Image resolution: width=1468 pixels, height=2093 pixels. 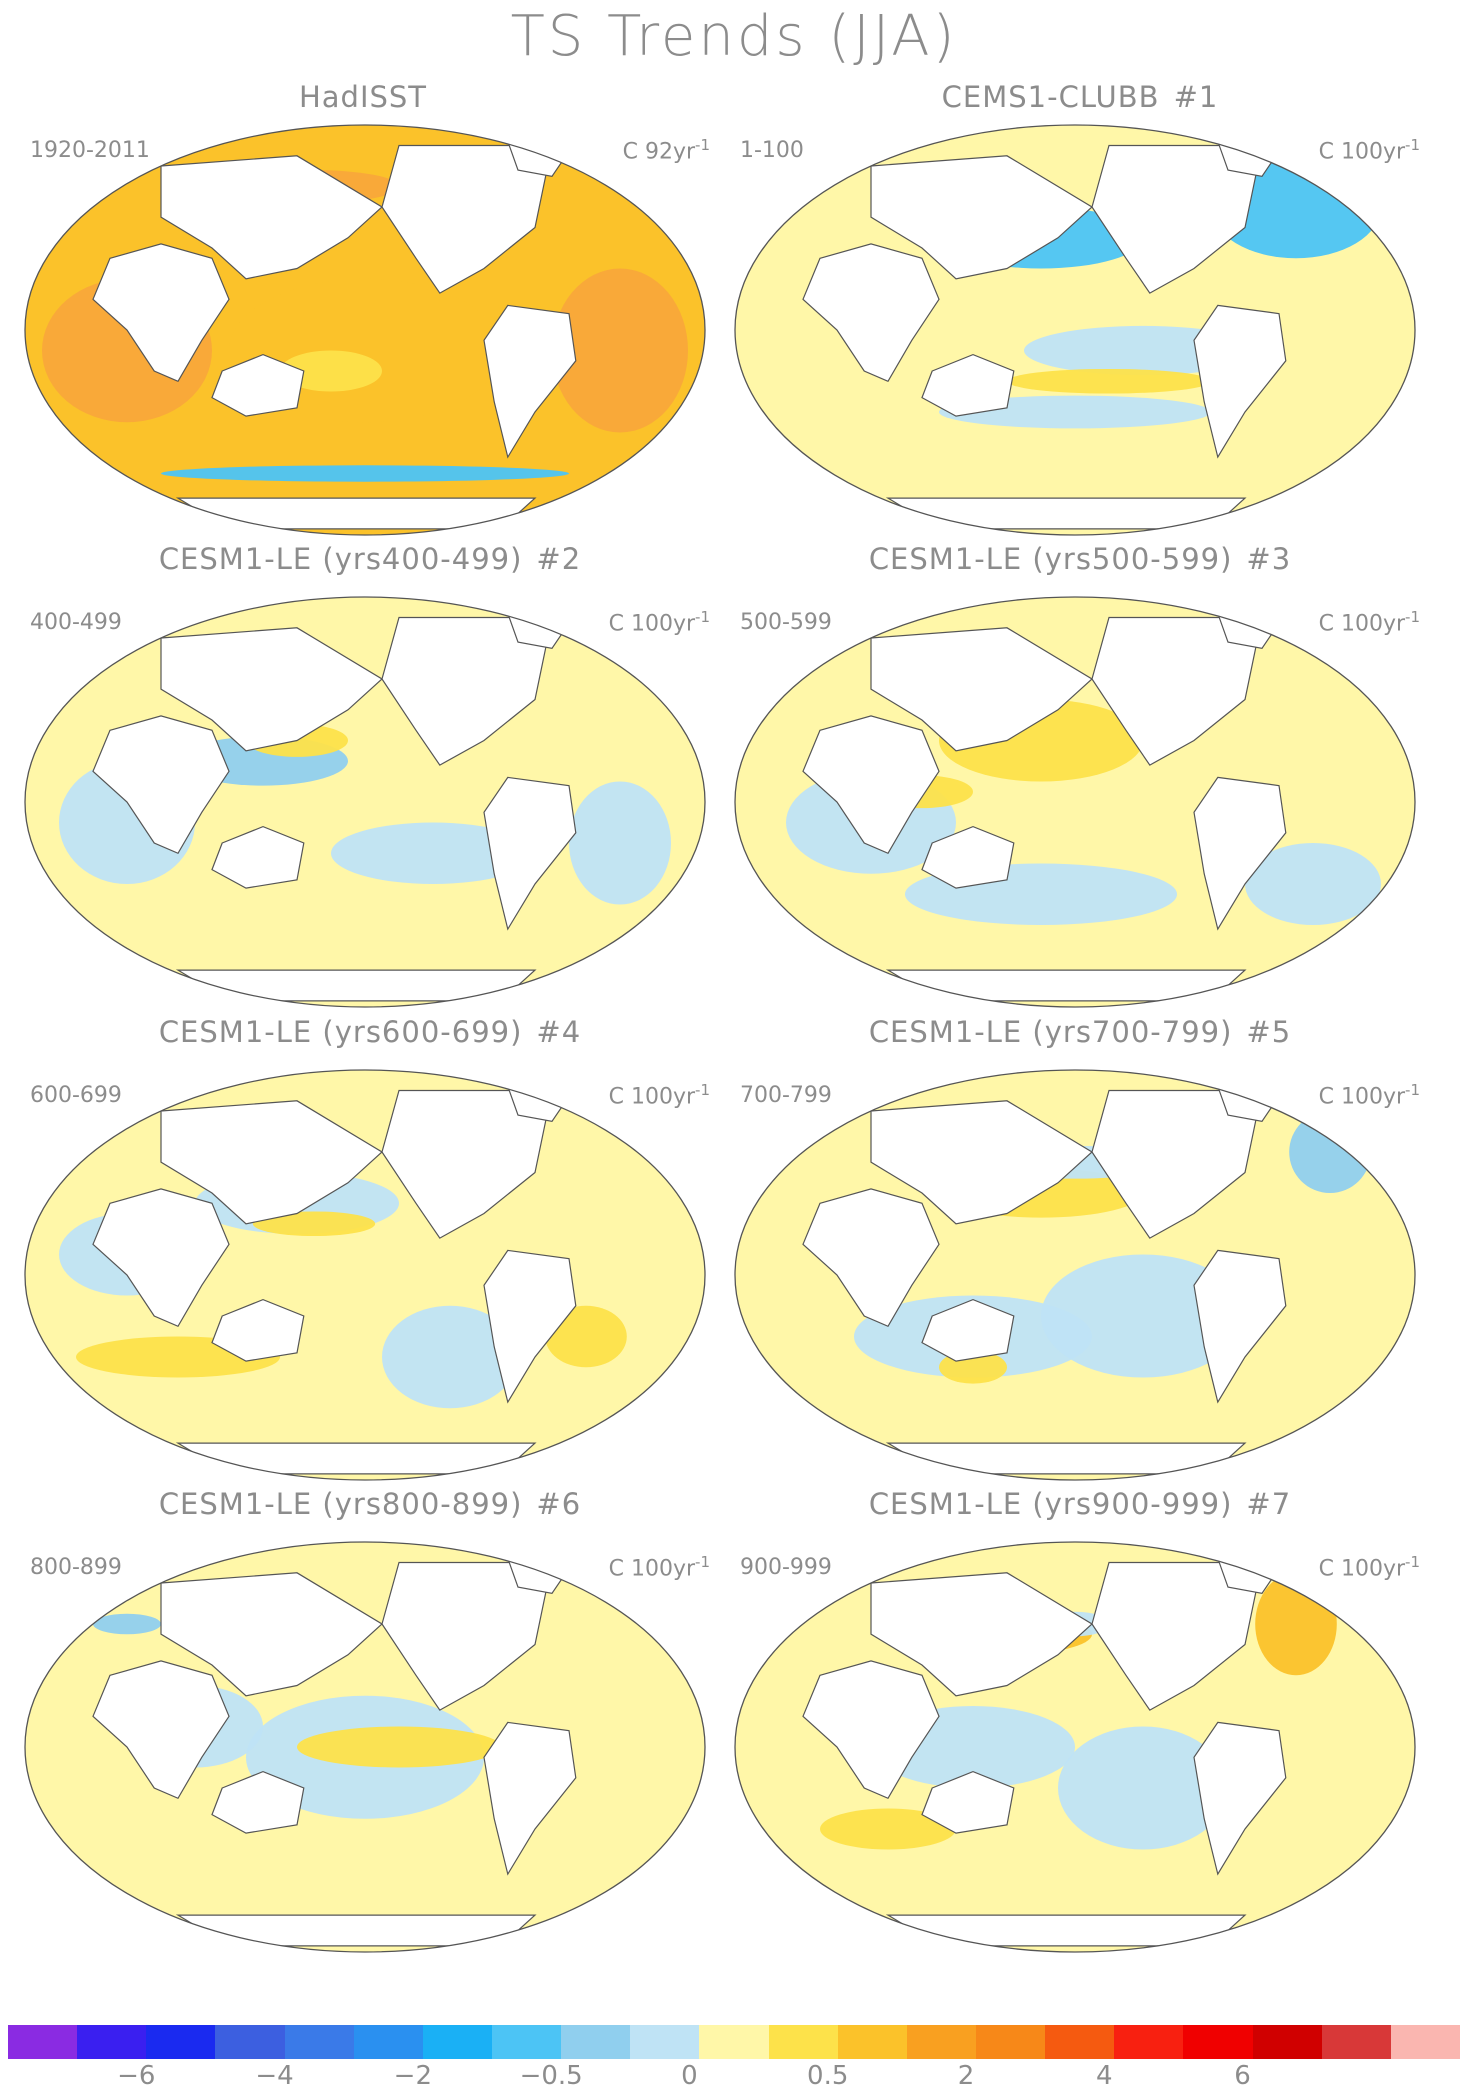 I want to click on panel-number: #3, so click(x=1269, y=559).